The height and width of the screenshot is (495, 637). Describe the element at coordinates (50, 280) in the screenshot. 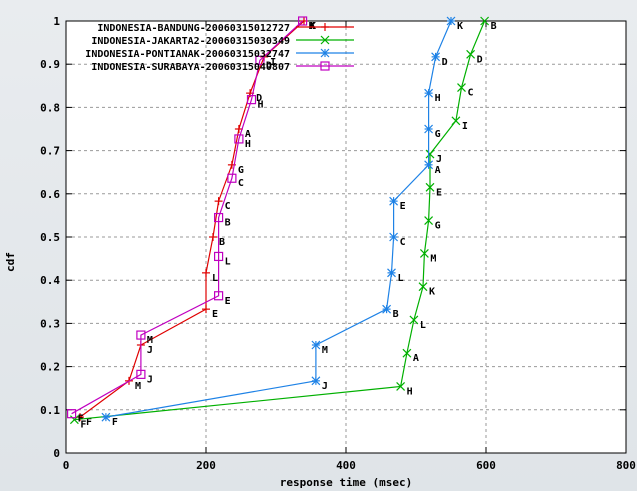

I see `y-tick-label: 0.4` at that location.